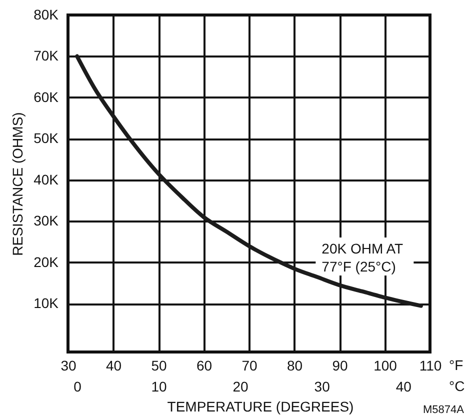 Image resolution: width=466 pixels, height=417 pixels. I want to click on annotation: 20K OHM AT 77°F (25°C), so click(363, 257).